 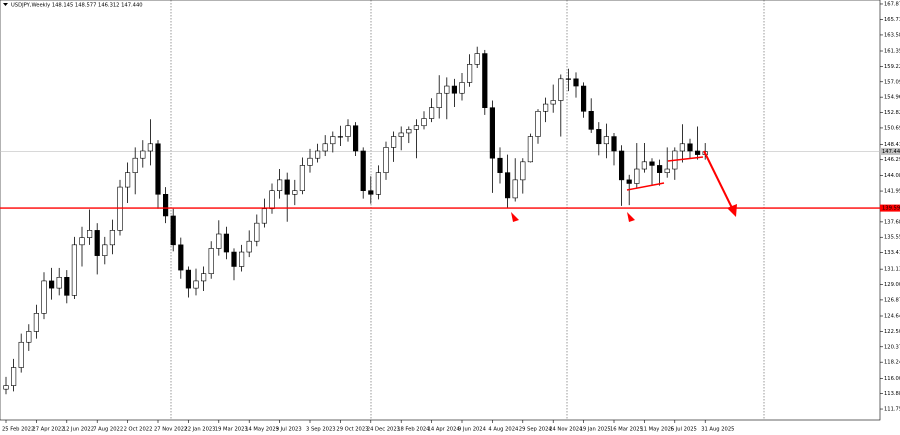 I want to click on y-tick-label: 159.225, so click(x=892, y=67).